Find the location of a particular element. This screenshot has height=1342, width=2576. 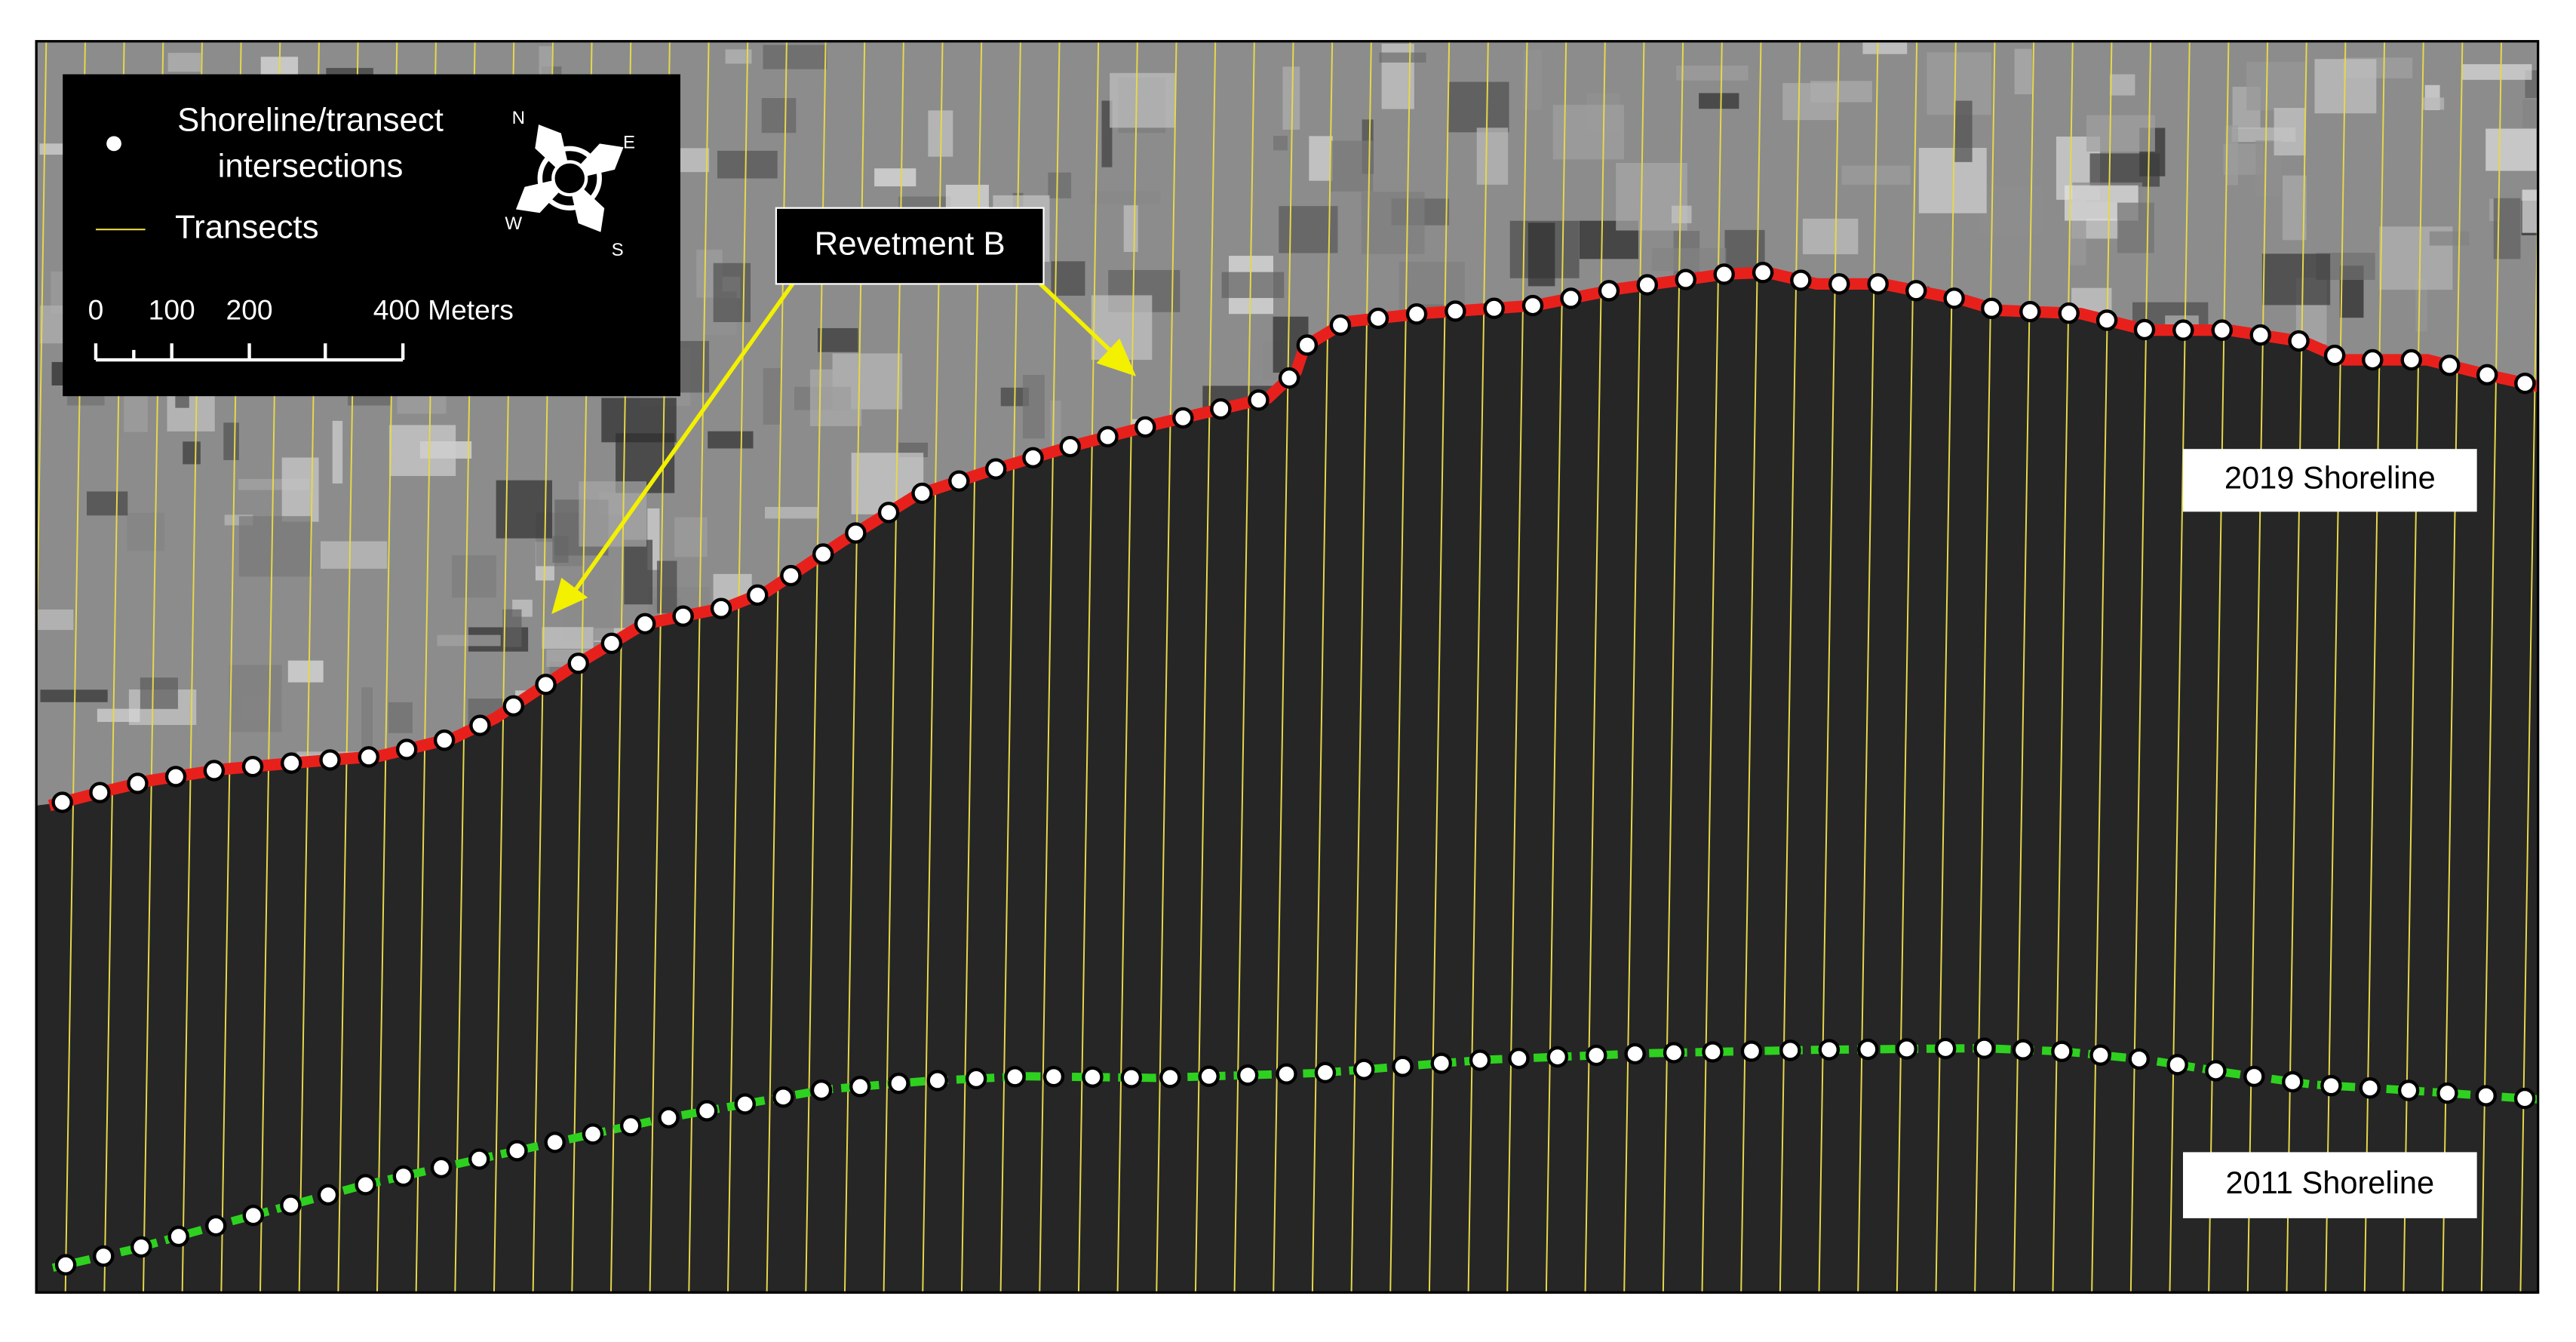

compass-label: E is located at coordinates (629, 143).